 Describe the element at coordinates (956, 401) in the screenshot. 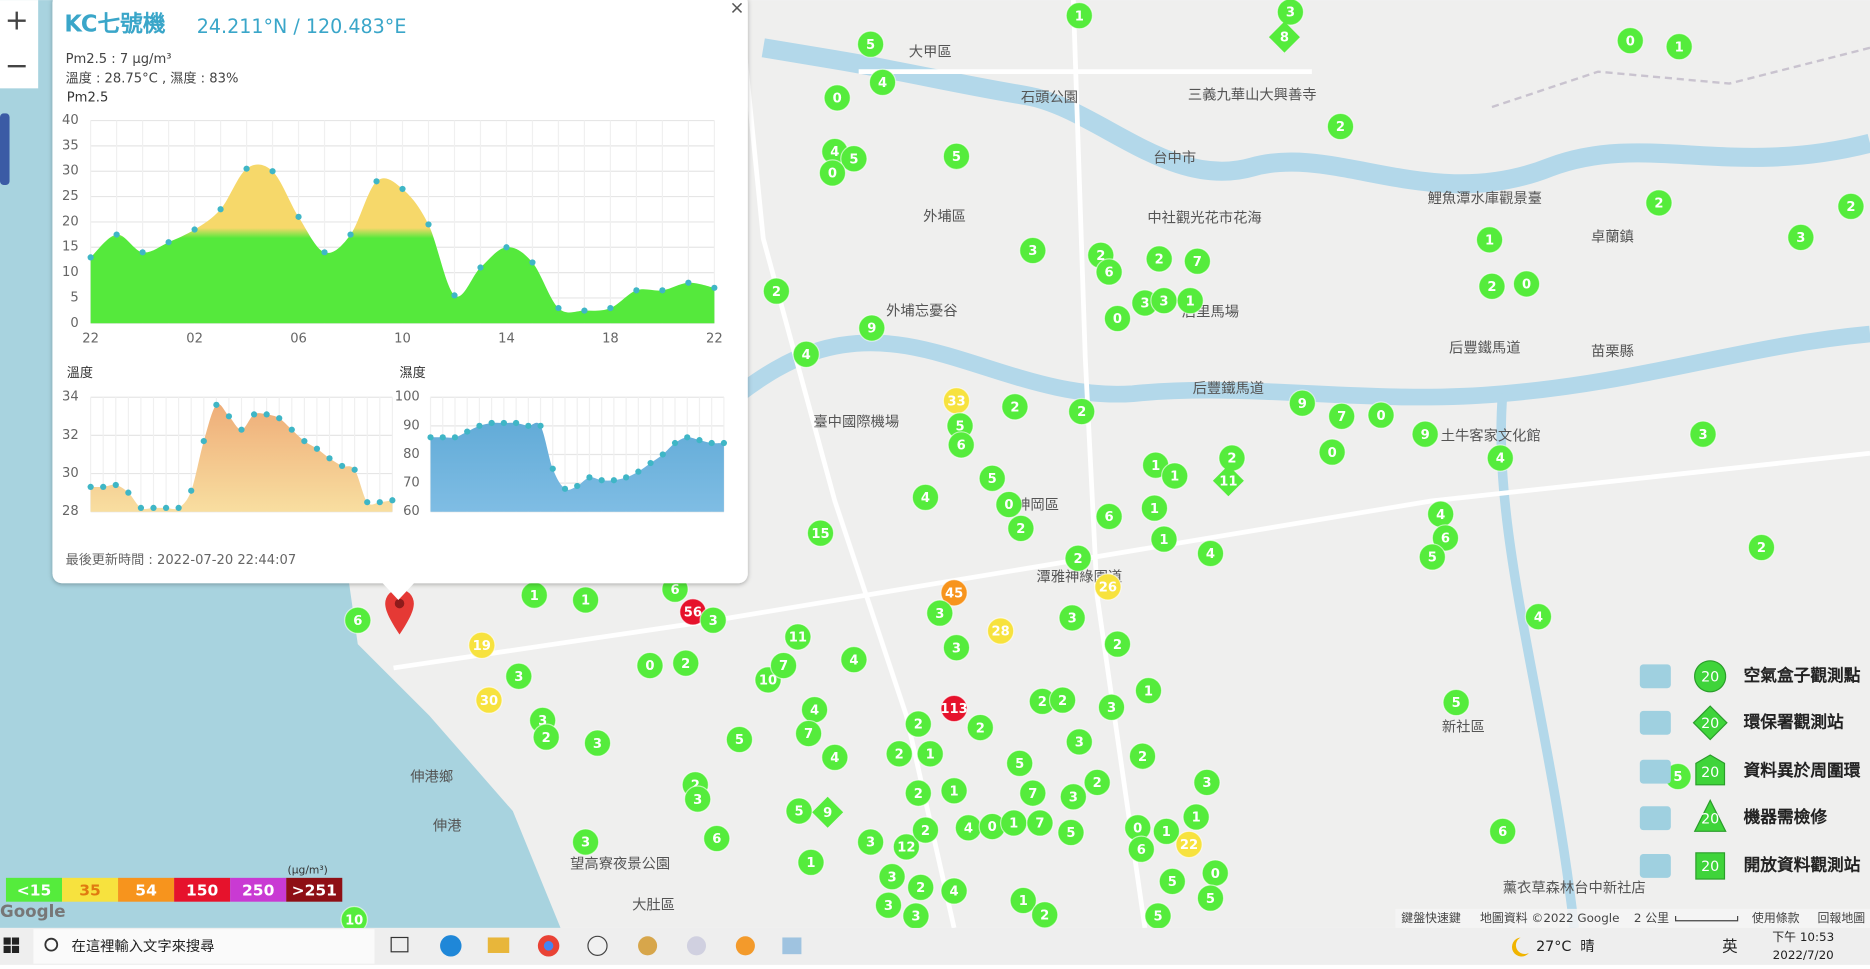

I see `station-marker: 33` at that location.